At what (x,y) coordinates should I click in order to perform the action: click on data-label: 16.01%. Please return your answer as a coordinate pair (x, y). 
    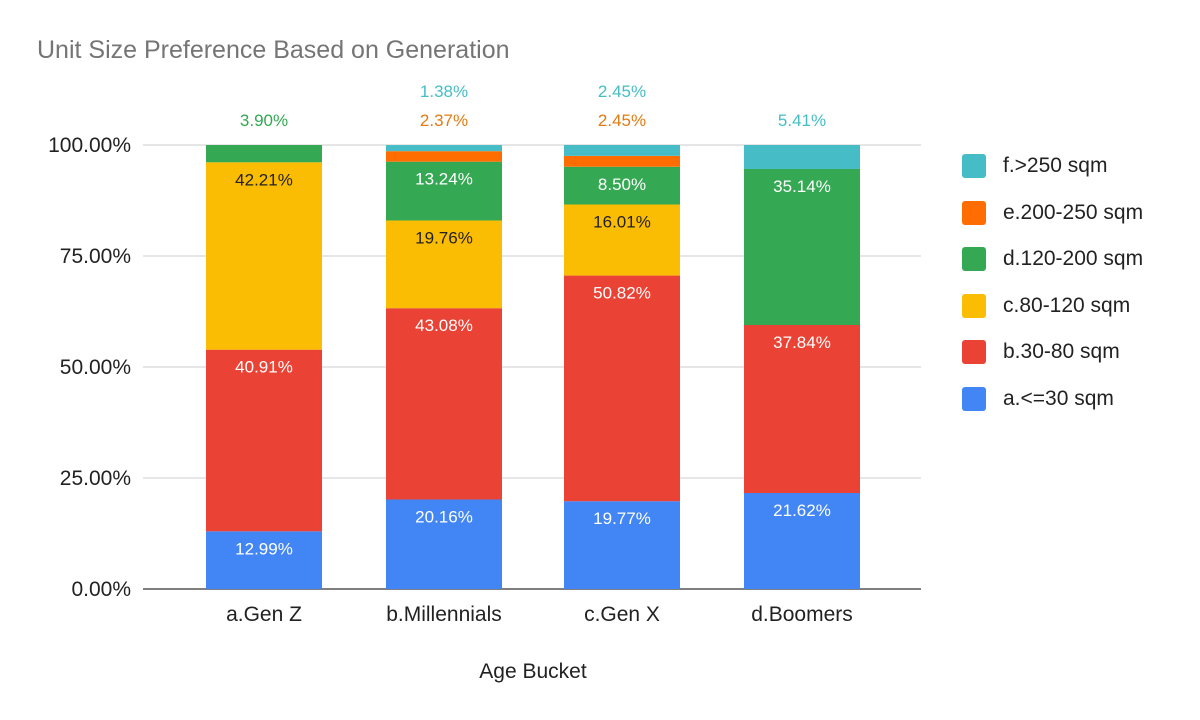
    Looking at the image, I should click on (622, 221).